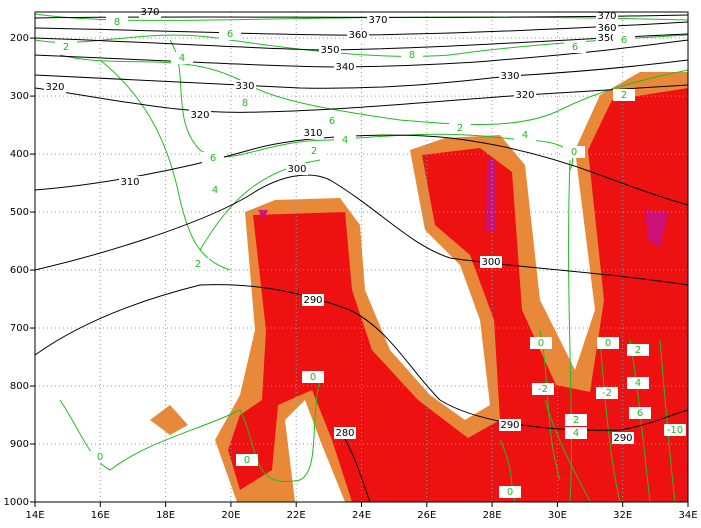 Image resolution: width=701 pixels, height=528 pixels. What do you see at coordinates (19, 96) in the screenshot?
I see `y-tick-label: 300` at bounding box center [19, 96].